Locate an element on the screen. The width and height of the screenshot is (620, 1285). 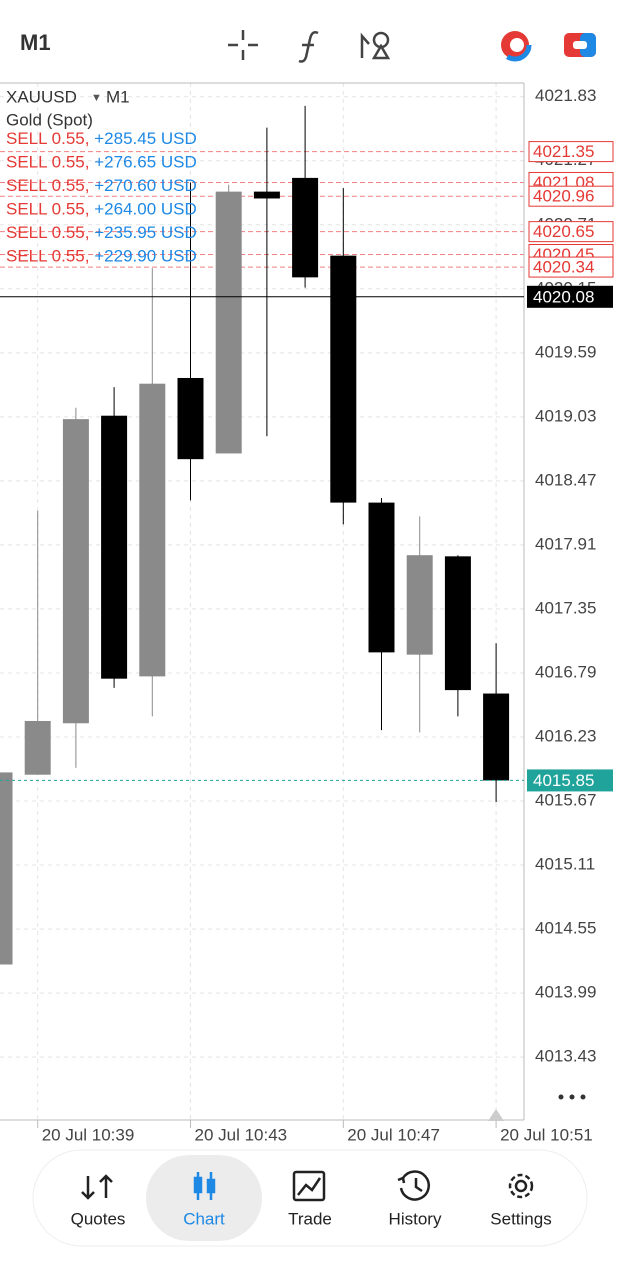
y-tick-label: 4013.99 is located at coordinates (565, 992).